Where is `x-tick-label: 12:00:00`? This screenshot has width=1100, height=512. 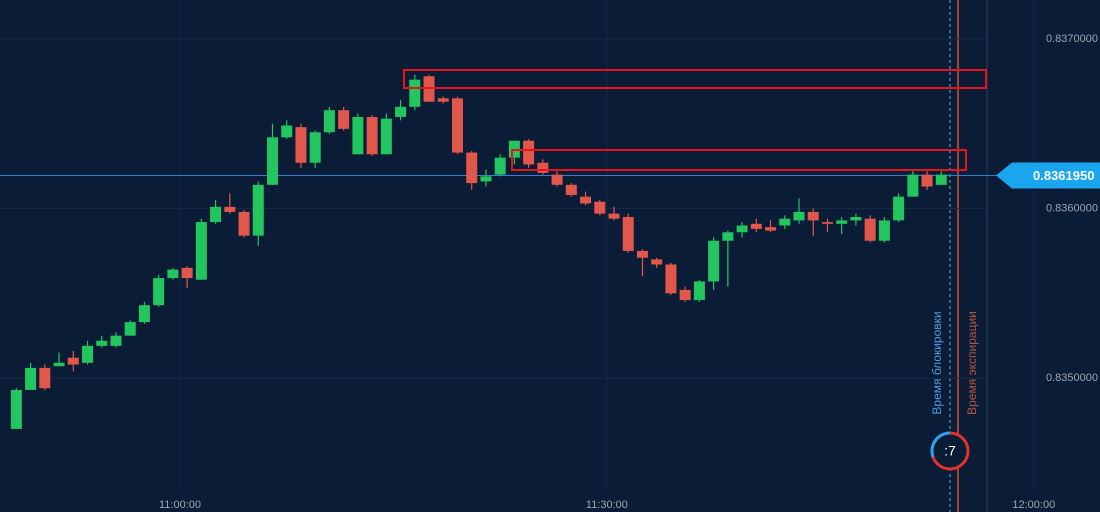 x-tick-label: 12:00:00 is located at coordinates (1033, 505).